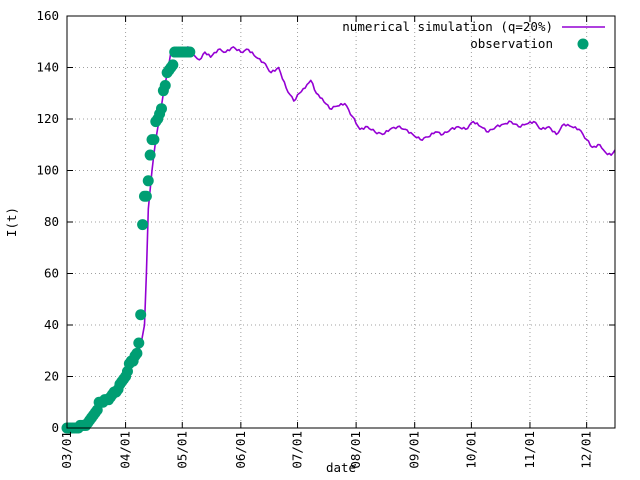 Image resolution: width=640 pixels, height=480 pixels. What do you see at coordinates (47, 15) in the screenshot?
I see `y-tick-label: 160` at bounding box center [47, 15].